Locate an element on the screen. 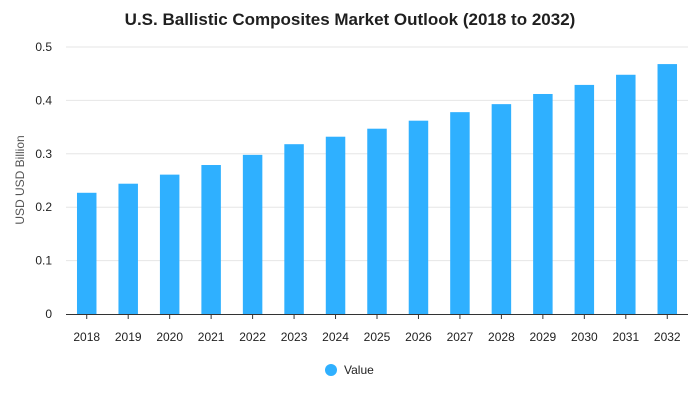 Image resolution: width=700 pixels, height=405 pixels. y-axis-ticks: 0 0.1 0.2 0.3 0.4 0.5 is located at coordinates (43, 180).